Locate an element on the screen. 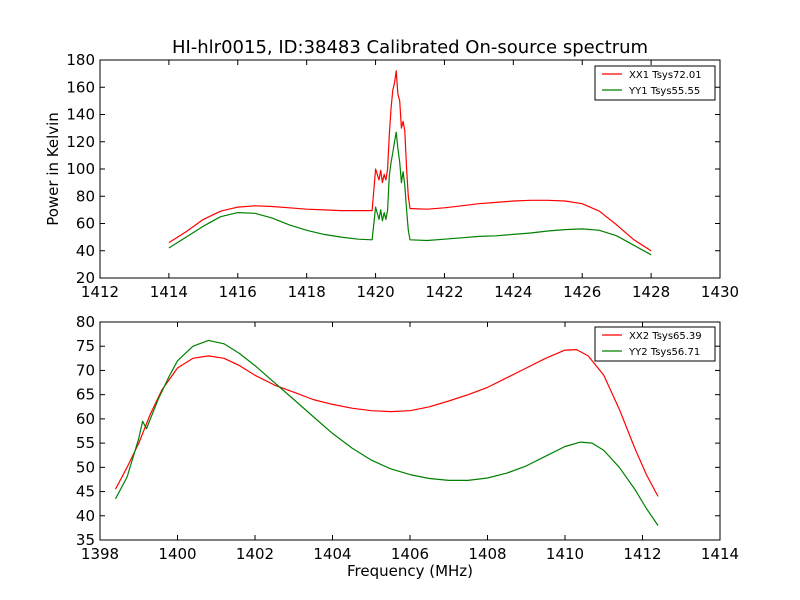  y-tick-label: 160 is located at coordinates (80, 87).